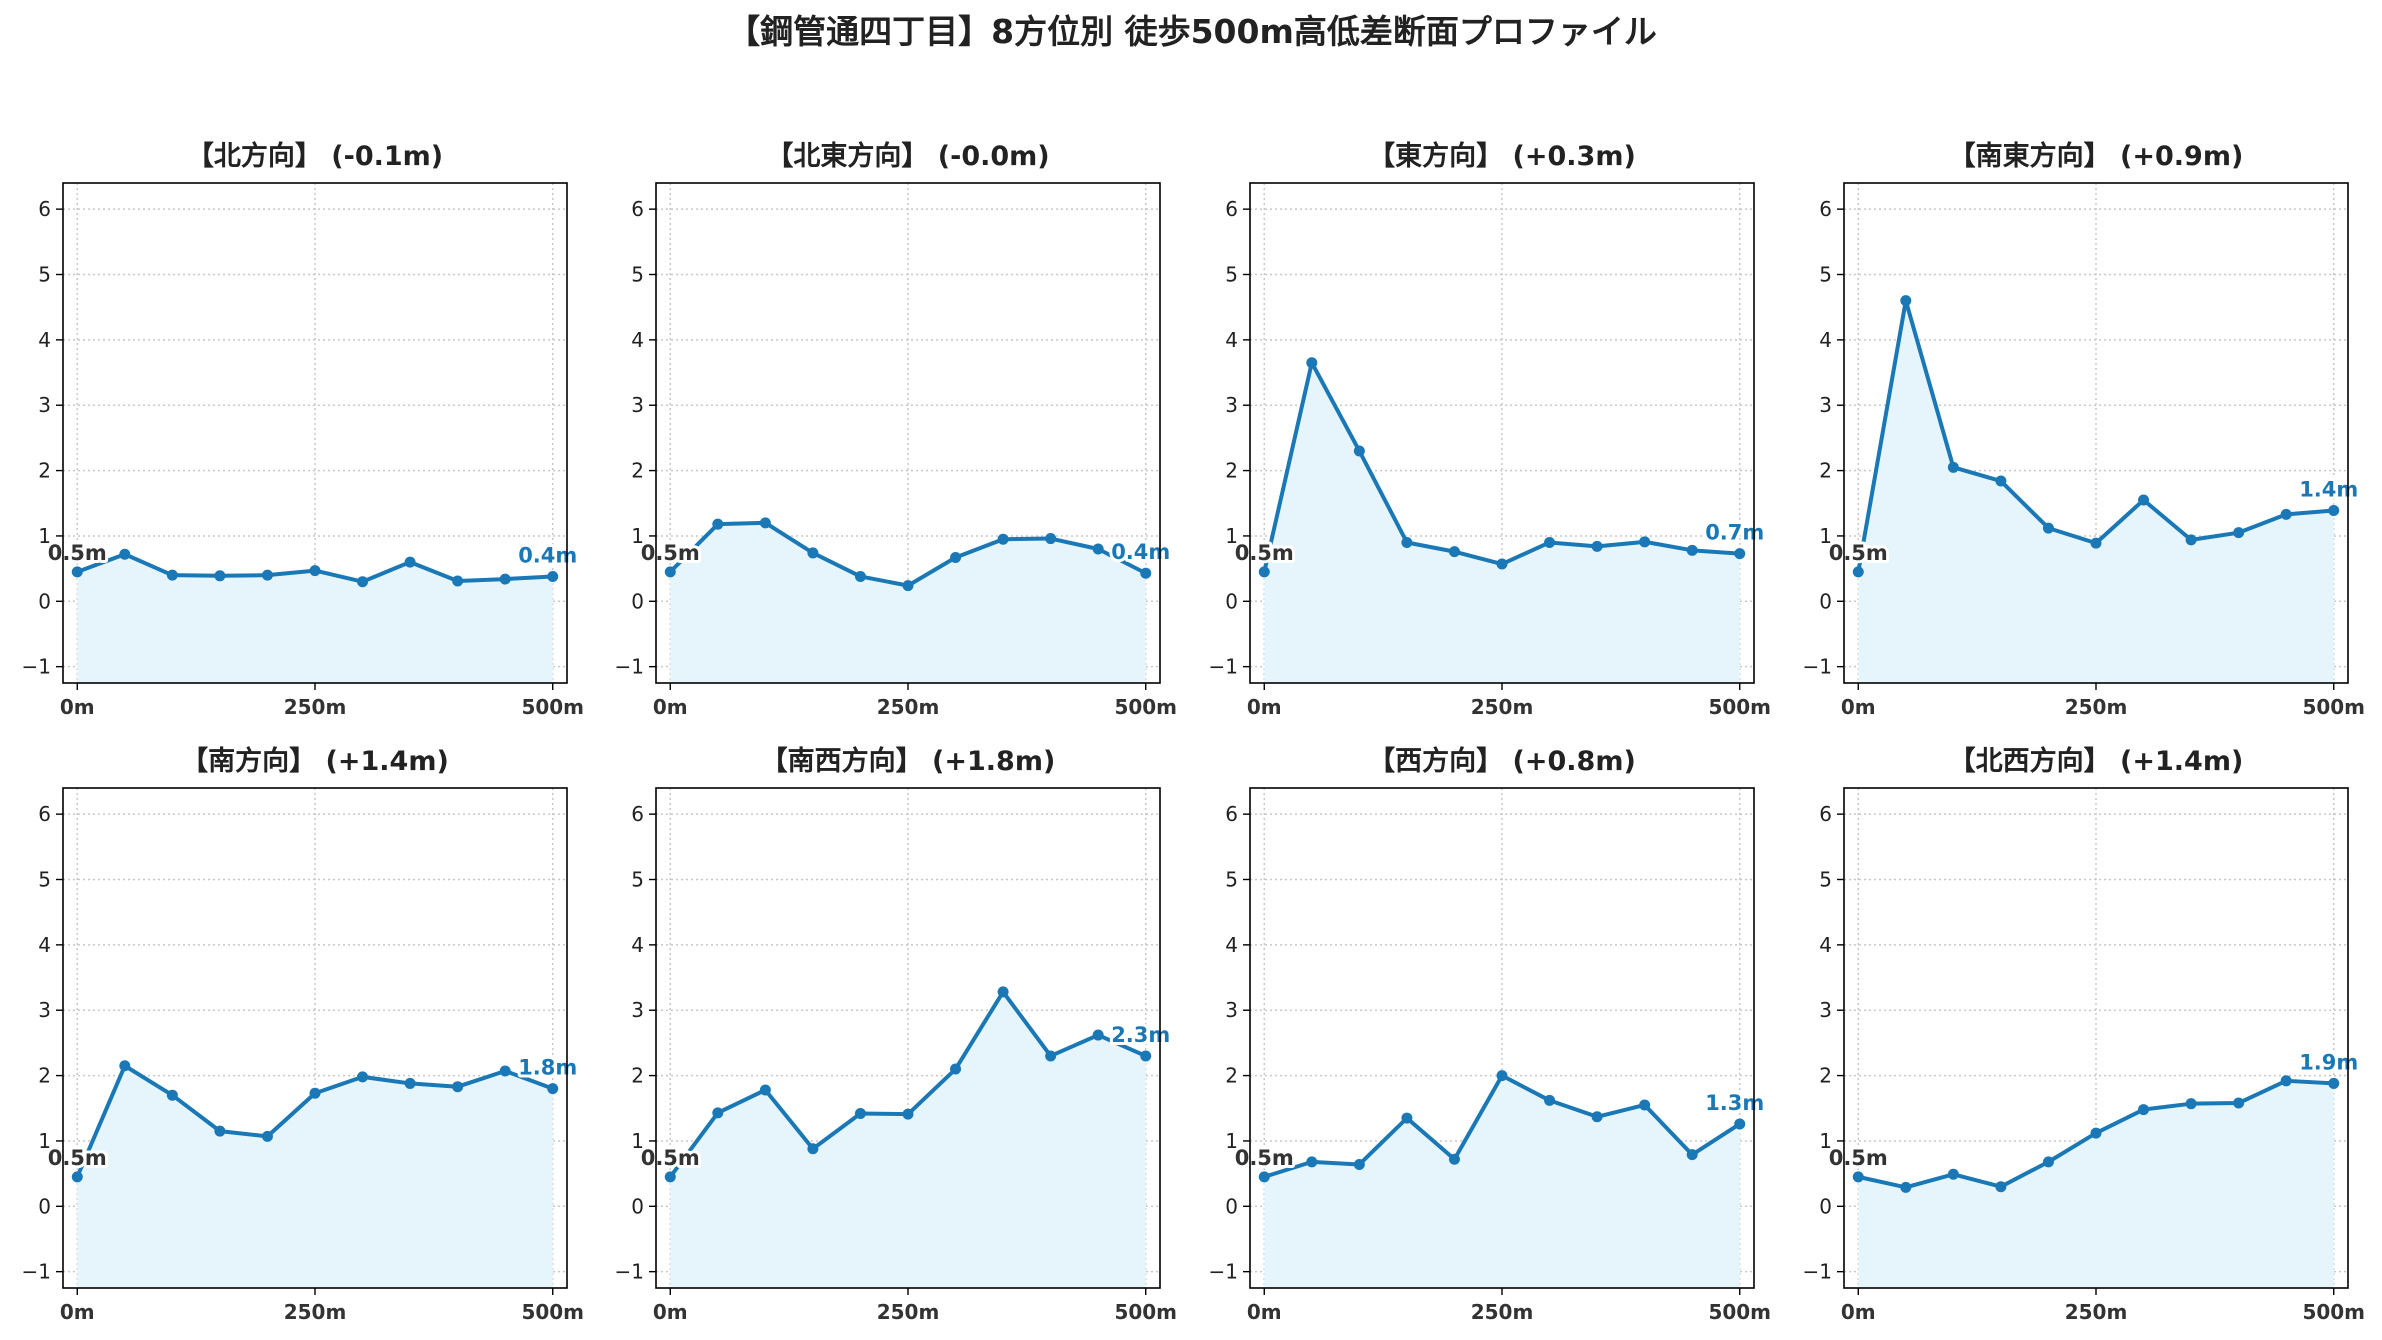  Describe the element at coordinates (1825, 275) in the screenshot. I see `y-tick-label: 5` at that location.